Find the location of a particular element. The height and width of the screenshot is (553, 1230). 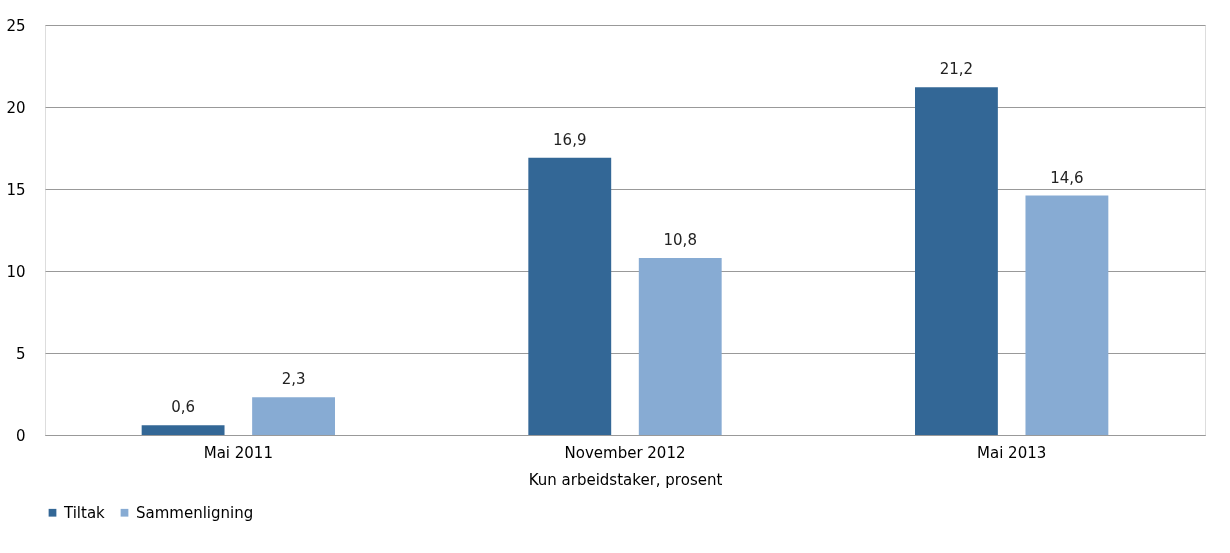

x-tick-label: Mai 2011 is located at coordinates (238, 452).